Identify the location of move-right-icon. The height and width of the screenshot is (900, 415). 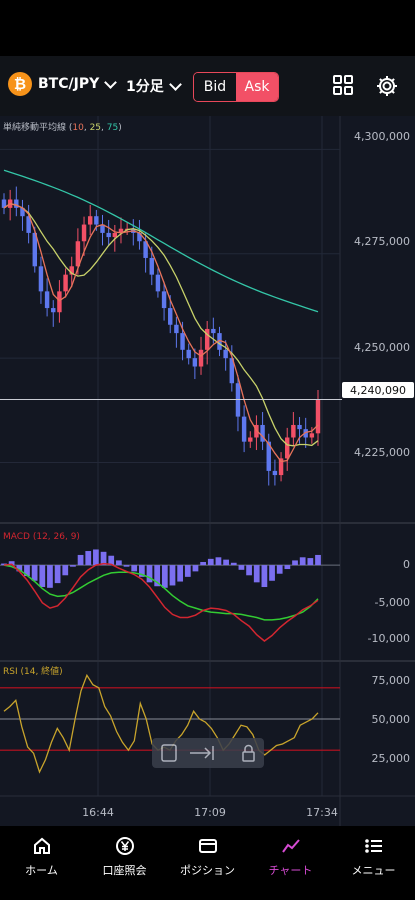
(202, 753).